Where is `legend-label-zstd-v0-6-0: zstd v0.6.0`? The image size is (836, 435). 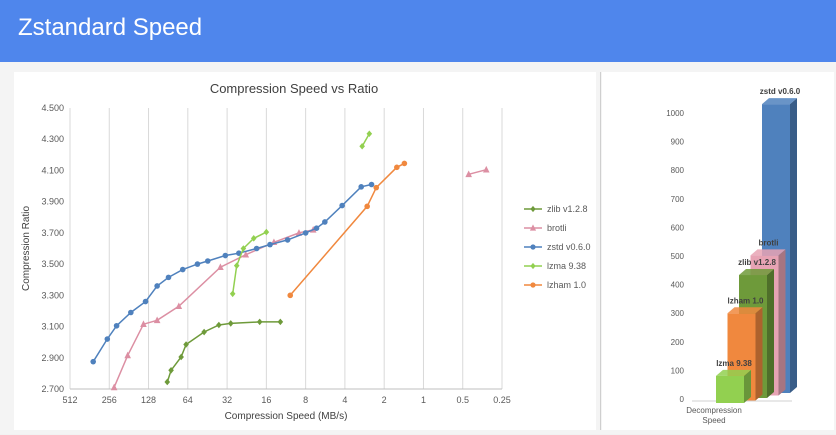
legend-label-zstd-v0-6-0: zstd v0.6.0 is located at coordinates (569, 247).